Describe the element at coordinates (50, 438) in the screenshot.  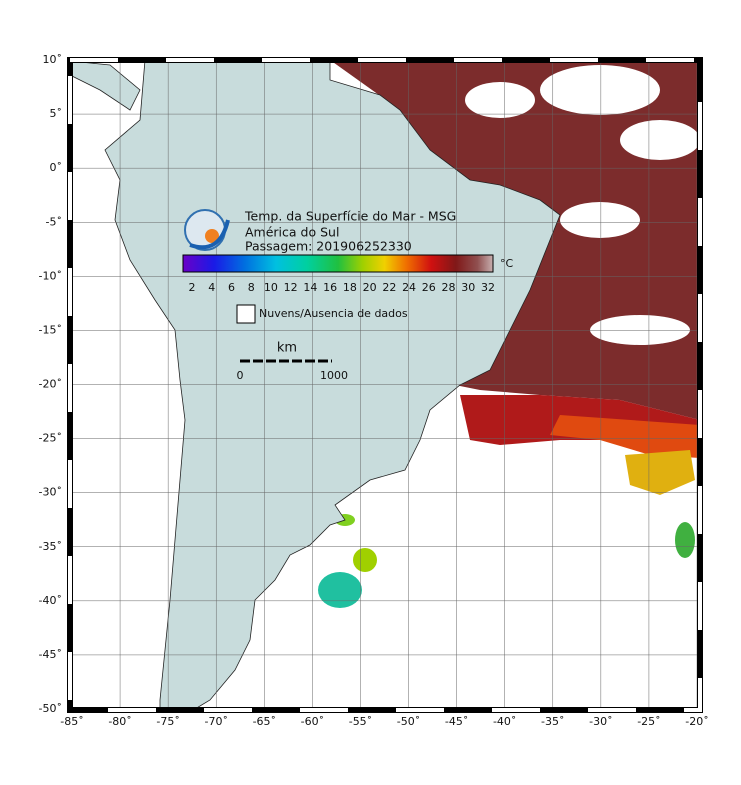
I see `lat-label: -25˚` at that location.